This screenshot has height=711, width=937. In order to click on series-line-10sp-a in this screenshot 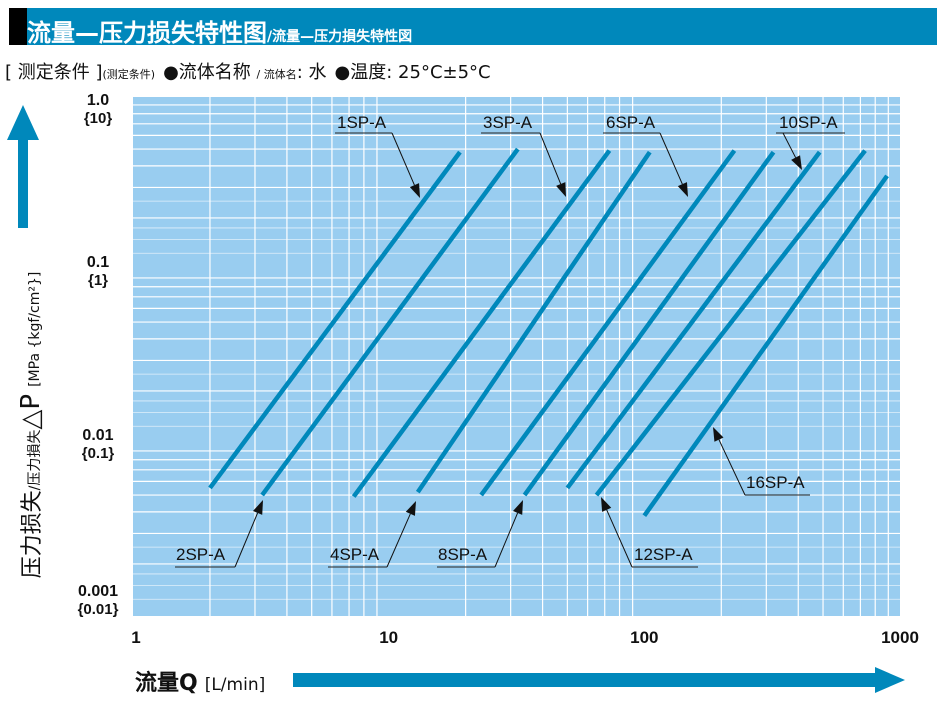, I will do `click(693, 320)`.